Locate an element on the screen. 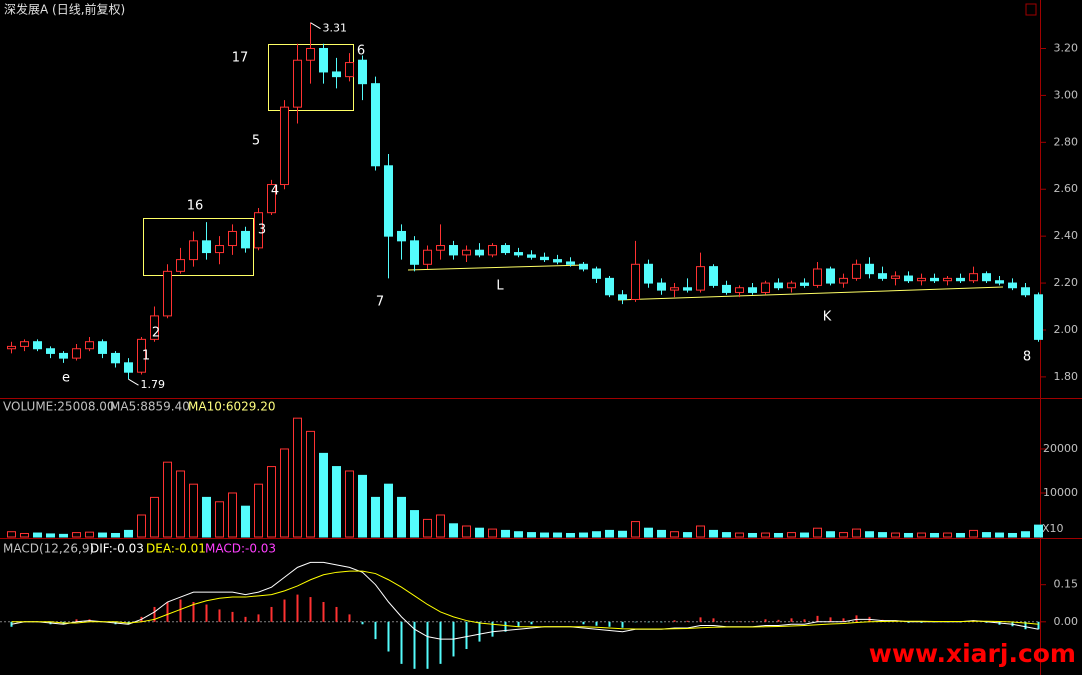  low-label: 1.79 is located at coordinates (153, 384).